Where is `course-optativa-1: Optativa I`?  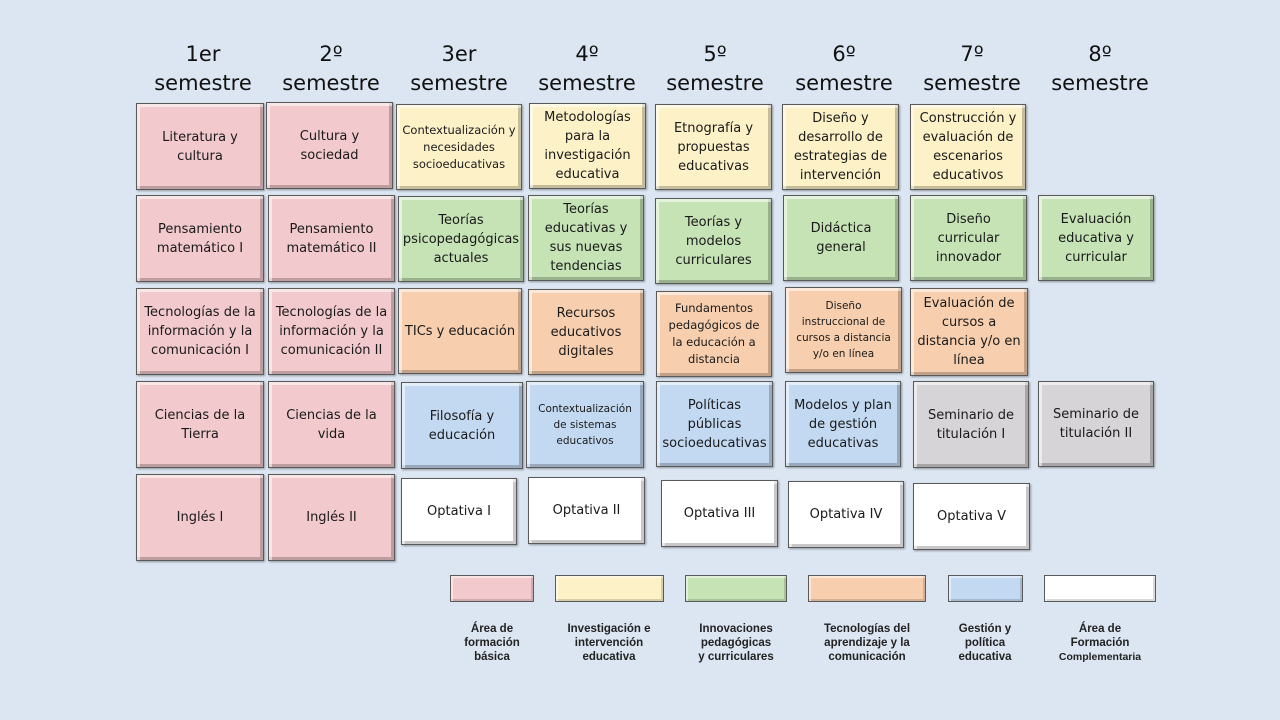
course-optativa-1: Optativa I is located at coordinates (459, 511).